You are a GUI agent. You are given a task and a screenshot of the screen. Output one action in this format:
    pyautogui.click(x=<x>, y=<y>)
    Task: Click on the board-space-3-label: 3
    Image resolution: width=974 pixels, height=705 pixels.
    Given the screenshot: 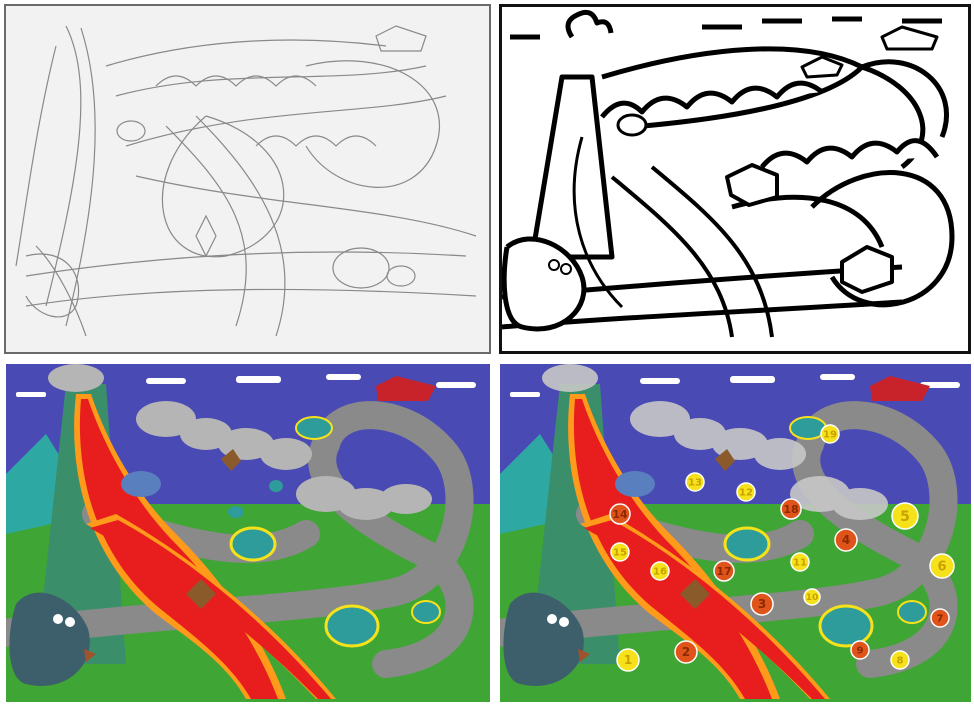 What is the action you would take?
    pyautogui.click(x=762, y=604)
    